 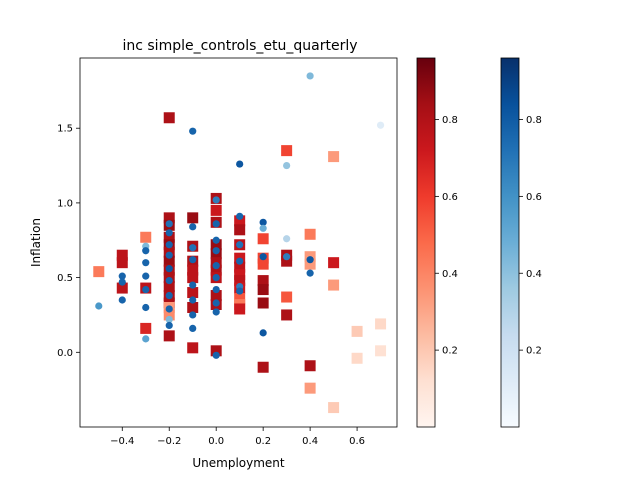 I want to click on chart-title: inc simple_controls_etu_quarterly, so click(x=239, y=46).